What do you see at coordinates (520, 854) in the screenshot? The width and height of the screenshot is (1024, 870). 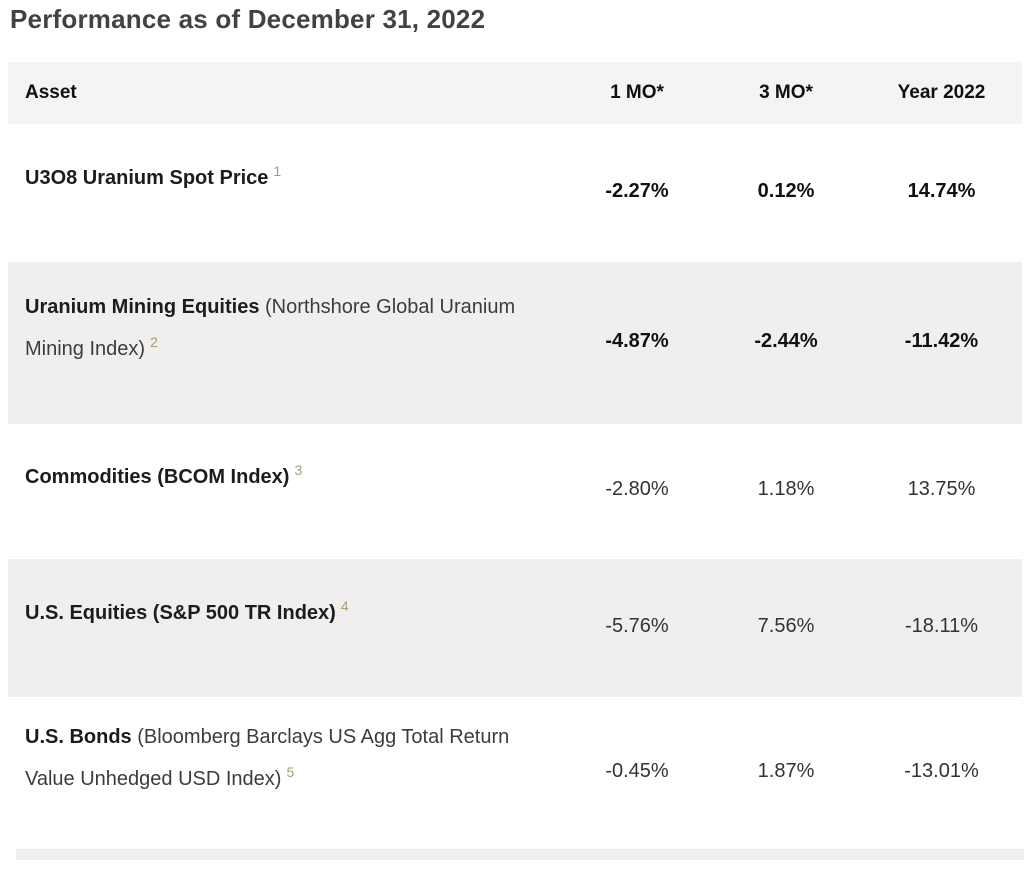 I see `next-row-edge` at bounding box center [520, 854].